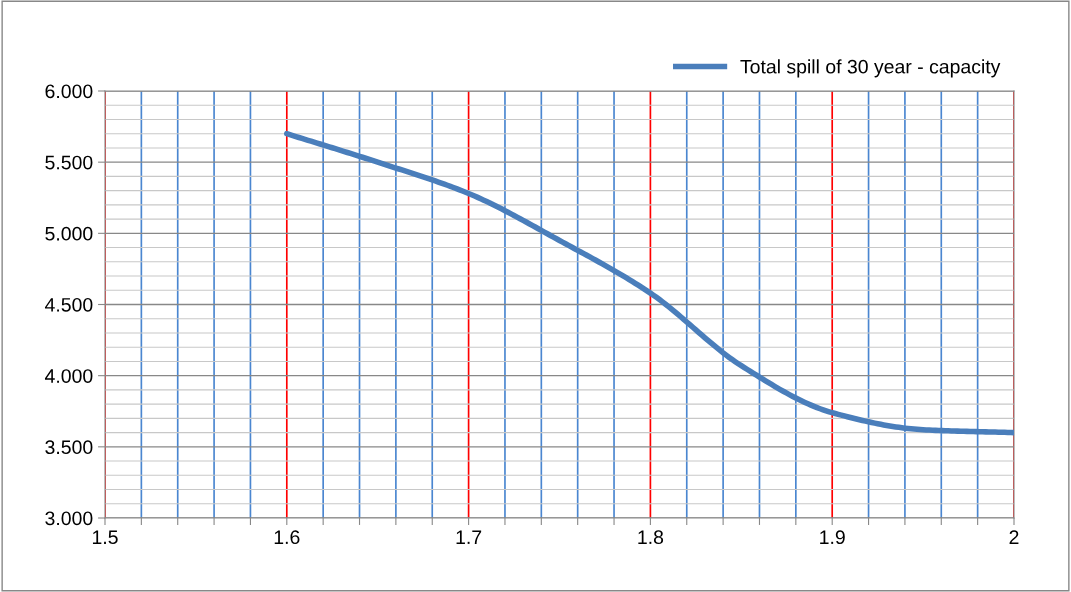 The width and height of the screenshot is (1071, 592). I want to click on legend-label: Total spill of 30 year - capacity, so click(870, 68).